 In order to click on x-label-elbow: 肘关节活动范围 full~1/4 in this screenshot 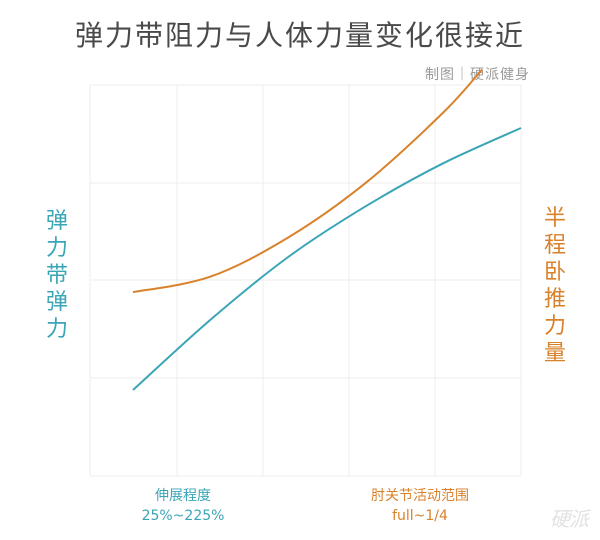, I will do `click(420, 506)`.